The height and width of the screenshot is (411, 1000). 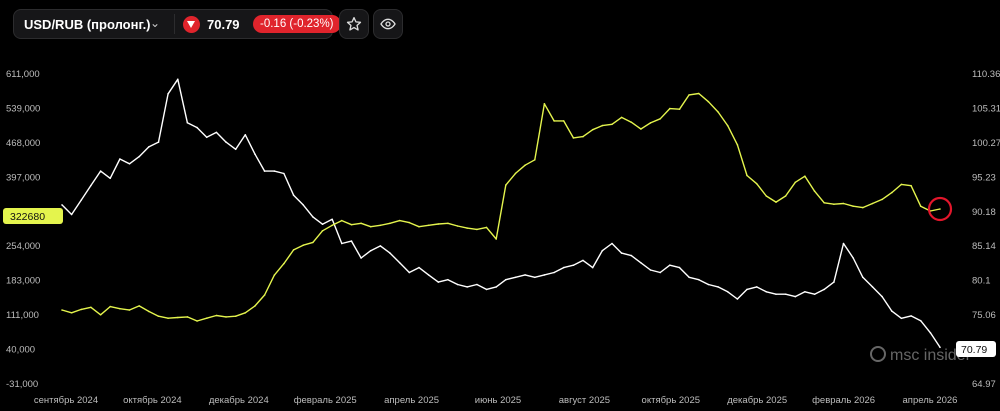 I want to click on x-tick-label: июнь 2025, so click(x=498, y=400).